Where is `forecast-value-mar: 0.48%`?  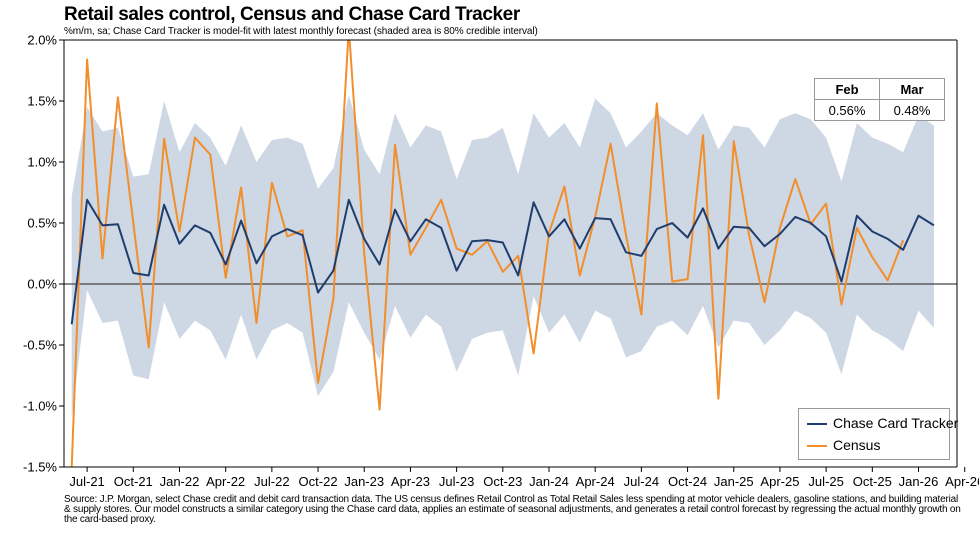
forecast-value-mar: 0.48% is located at coordinates (912, 110).